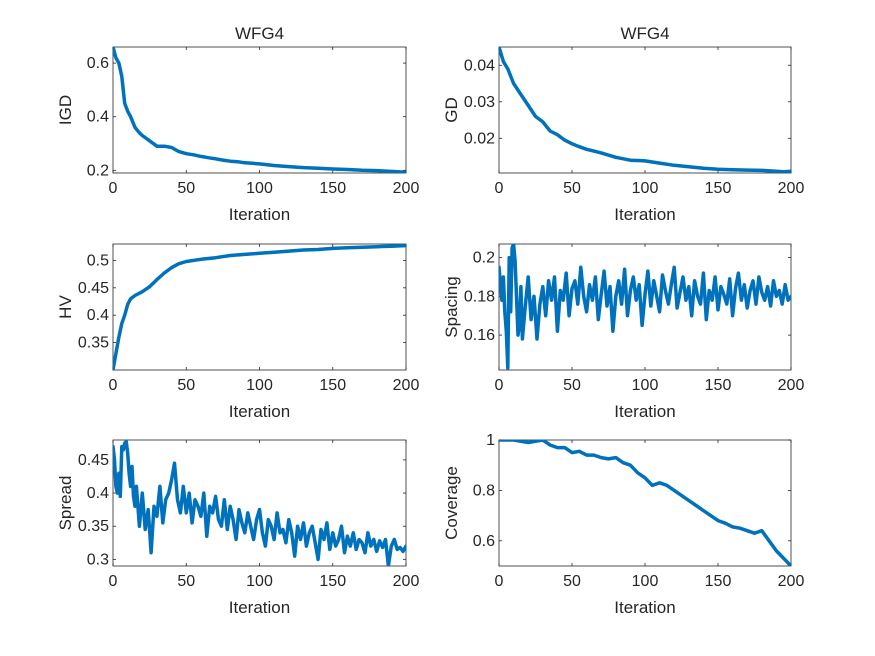 The height and width of the screenshot is (656, 875). I want to click on y-tick-label: 0.03, so click(479, 102).